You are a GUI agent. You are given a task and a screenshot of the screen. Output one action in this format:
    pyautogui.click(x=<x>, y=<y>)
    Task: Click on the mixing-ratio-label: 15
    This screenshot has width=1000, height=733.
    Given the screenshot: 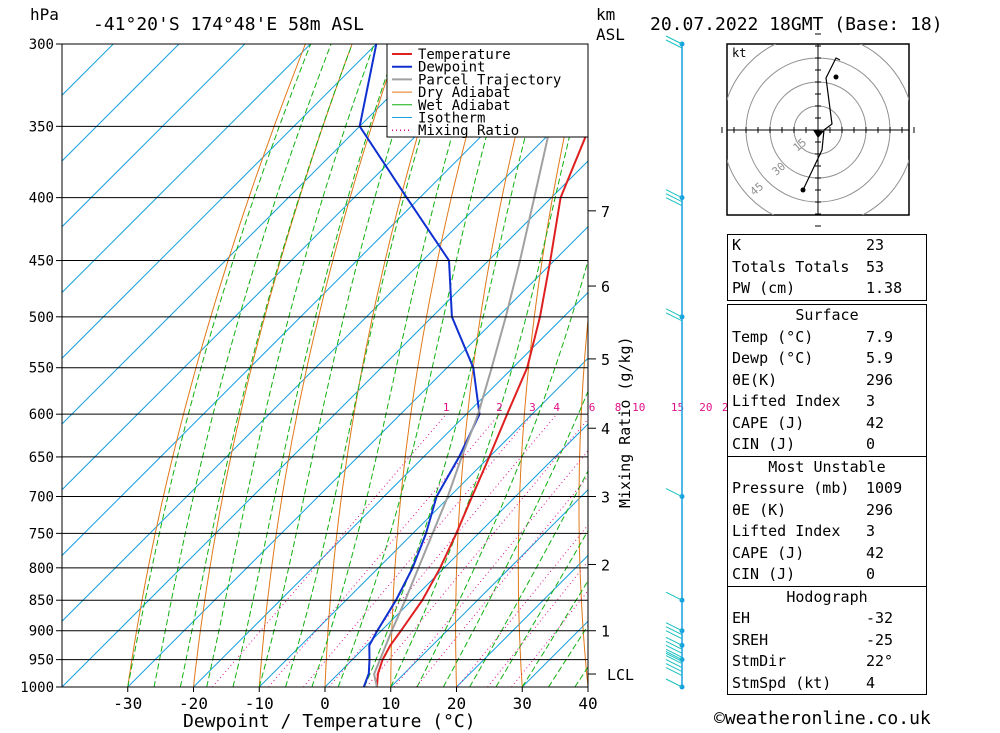 What is the action you would take?
    pyautogui.click(x=677, y=407)
    